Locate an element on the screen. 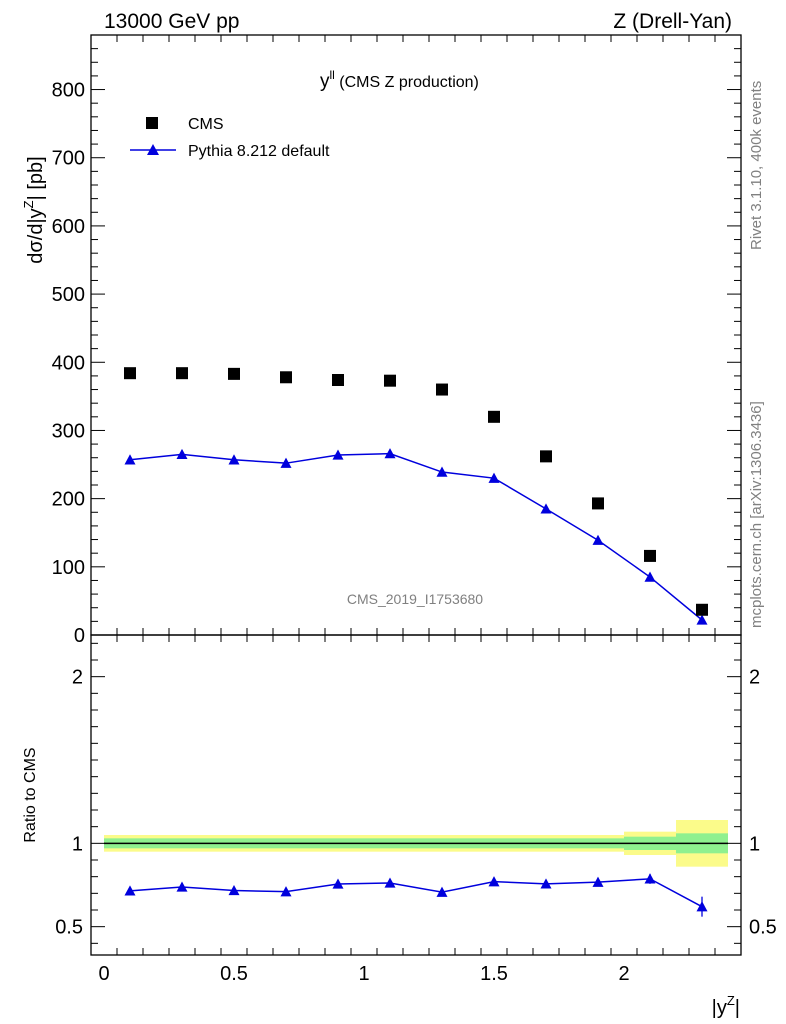  main-ytick-label: 700 is located at coordinates (68, 159).